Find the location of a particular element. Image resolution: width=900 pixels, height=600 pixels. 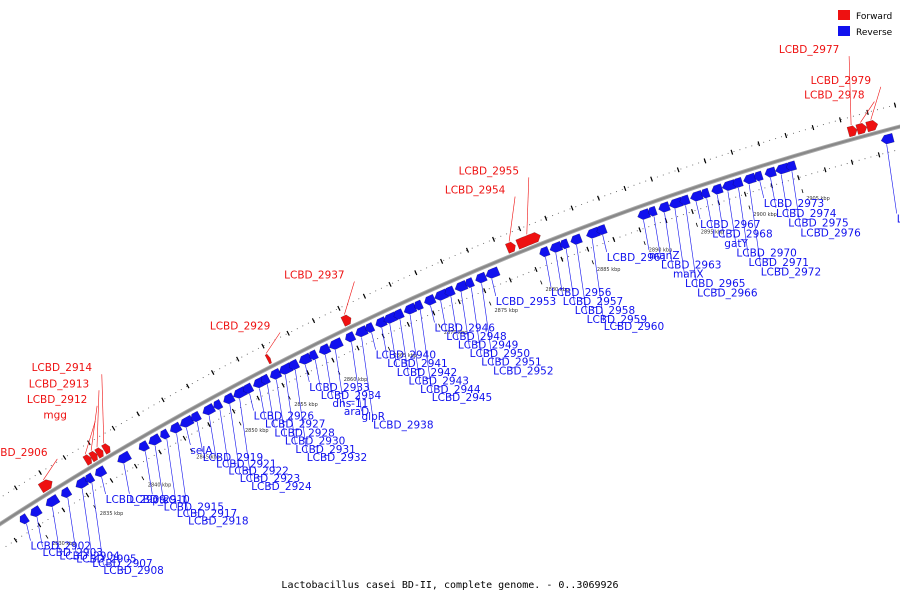

kbp-tick-label: 2860 kbp is located at coordinates (356, 380).